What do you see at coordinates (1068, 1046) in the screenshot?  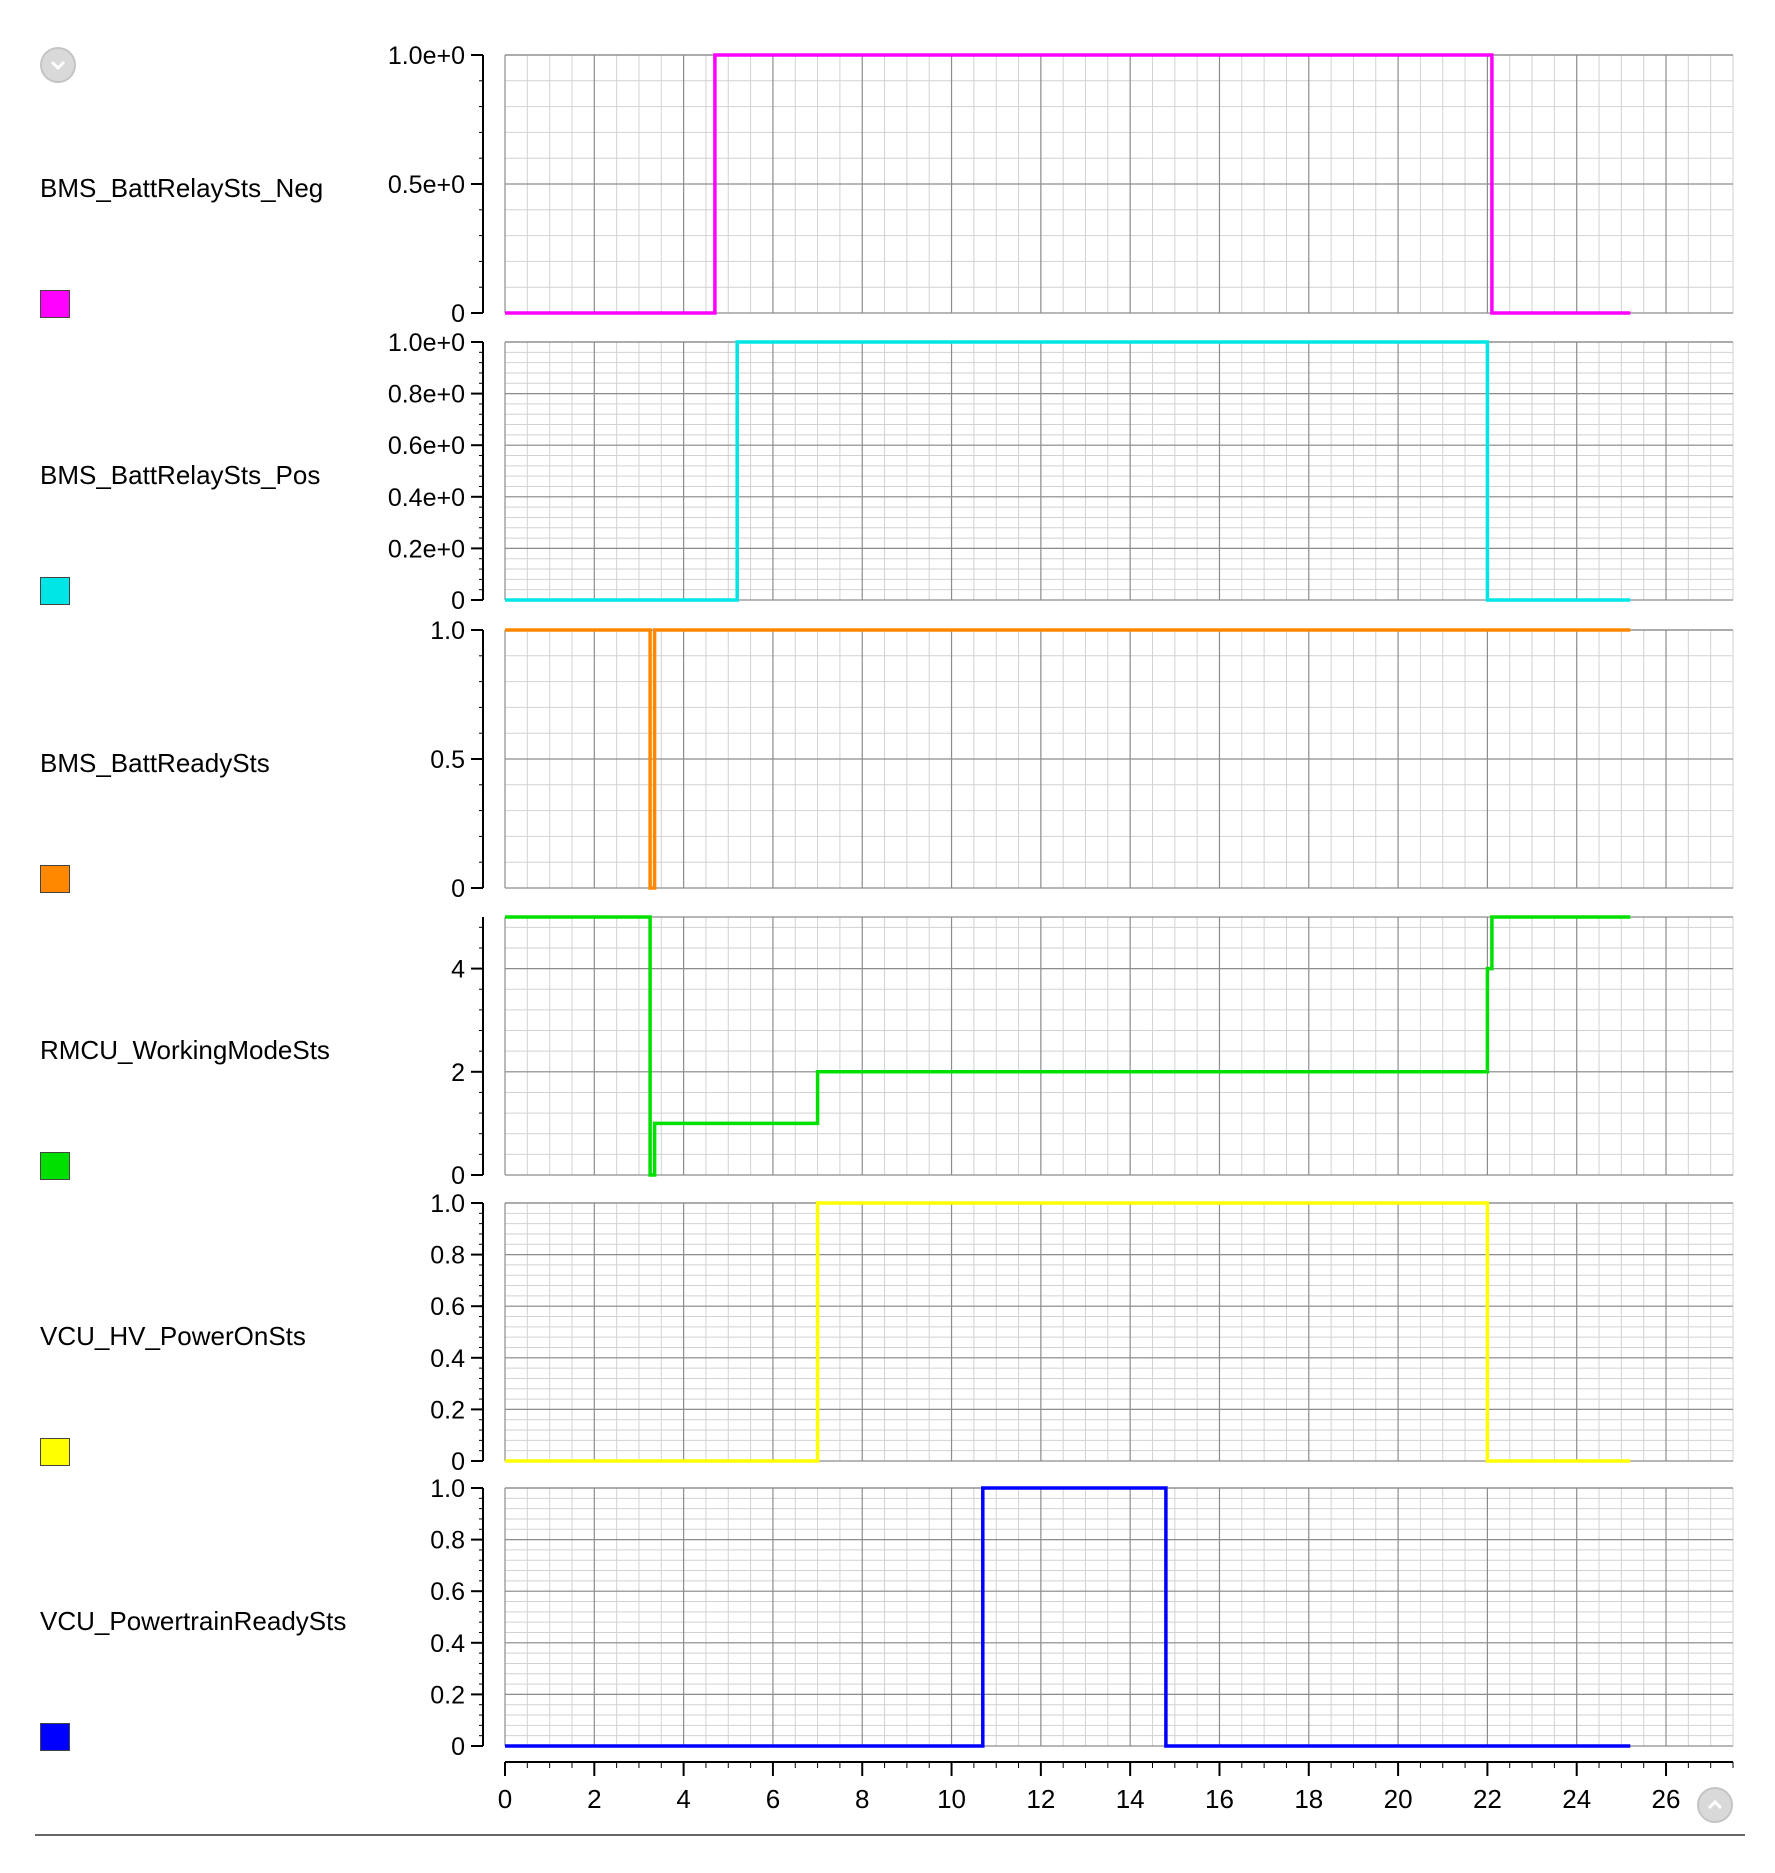 I see `series-line-RMCU_WorkingModeSts` at bounding box center [1068, 1046].